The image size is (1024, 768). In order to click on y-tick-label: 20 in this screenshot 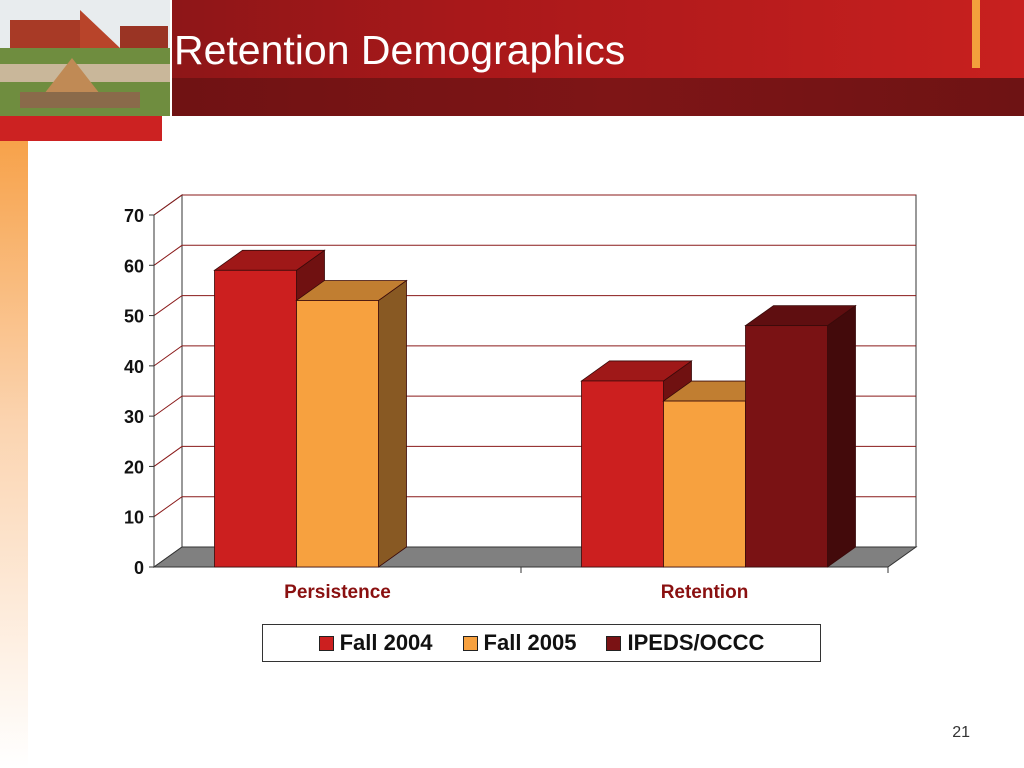, I will do `click(134, 467)`.